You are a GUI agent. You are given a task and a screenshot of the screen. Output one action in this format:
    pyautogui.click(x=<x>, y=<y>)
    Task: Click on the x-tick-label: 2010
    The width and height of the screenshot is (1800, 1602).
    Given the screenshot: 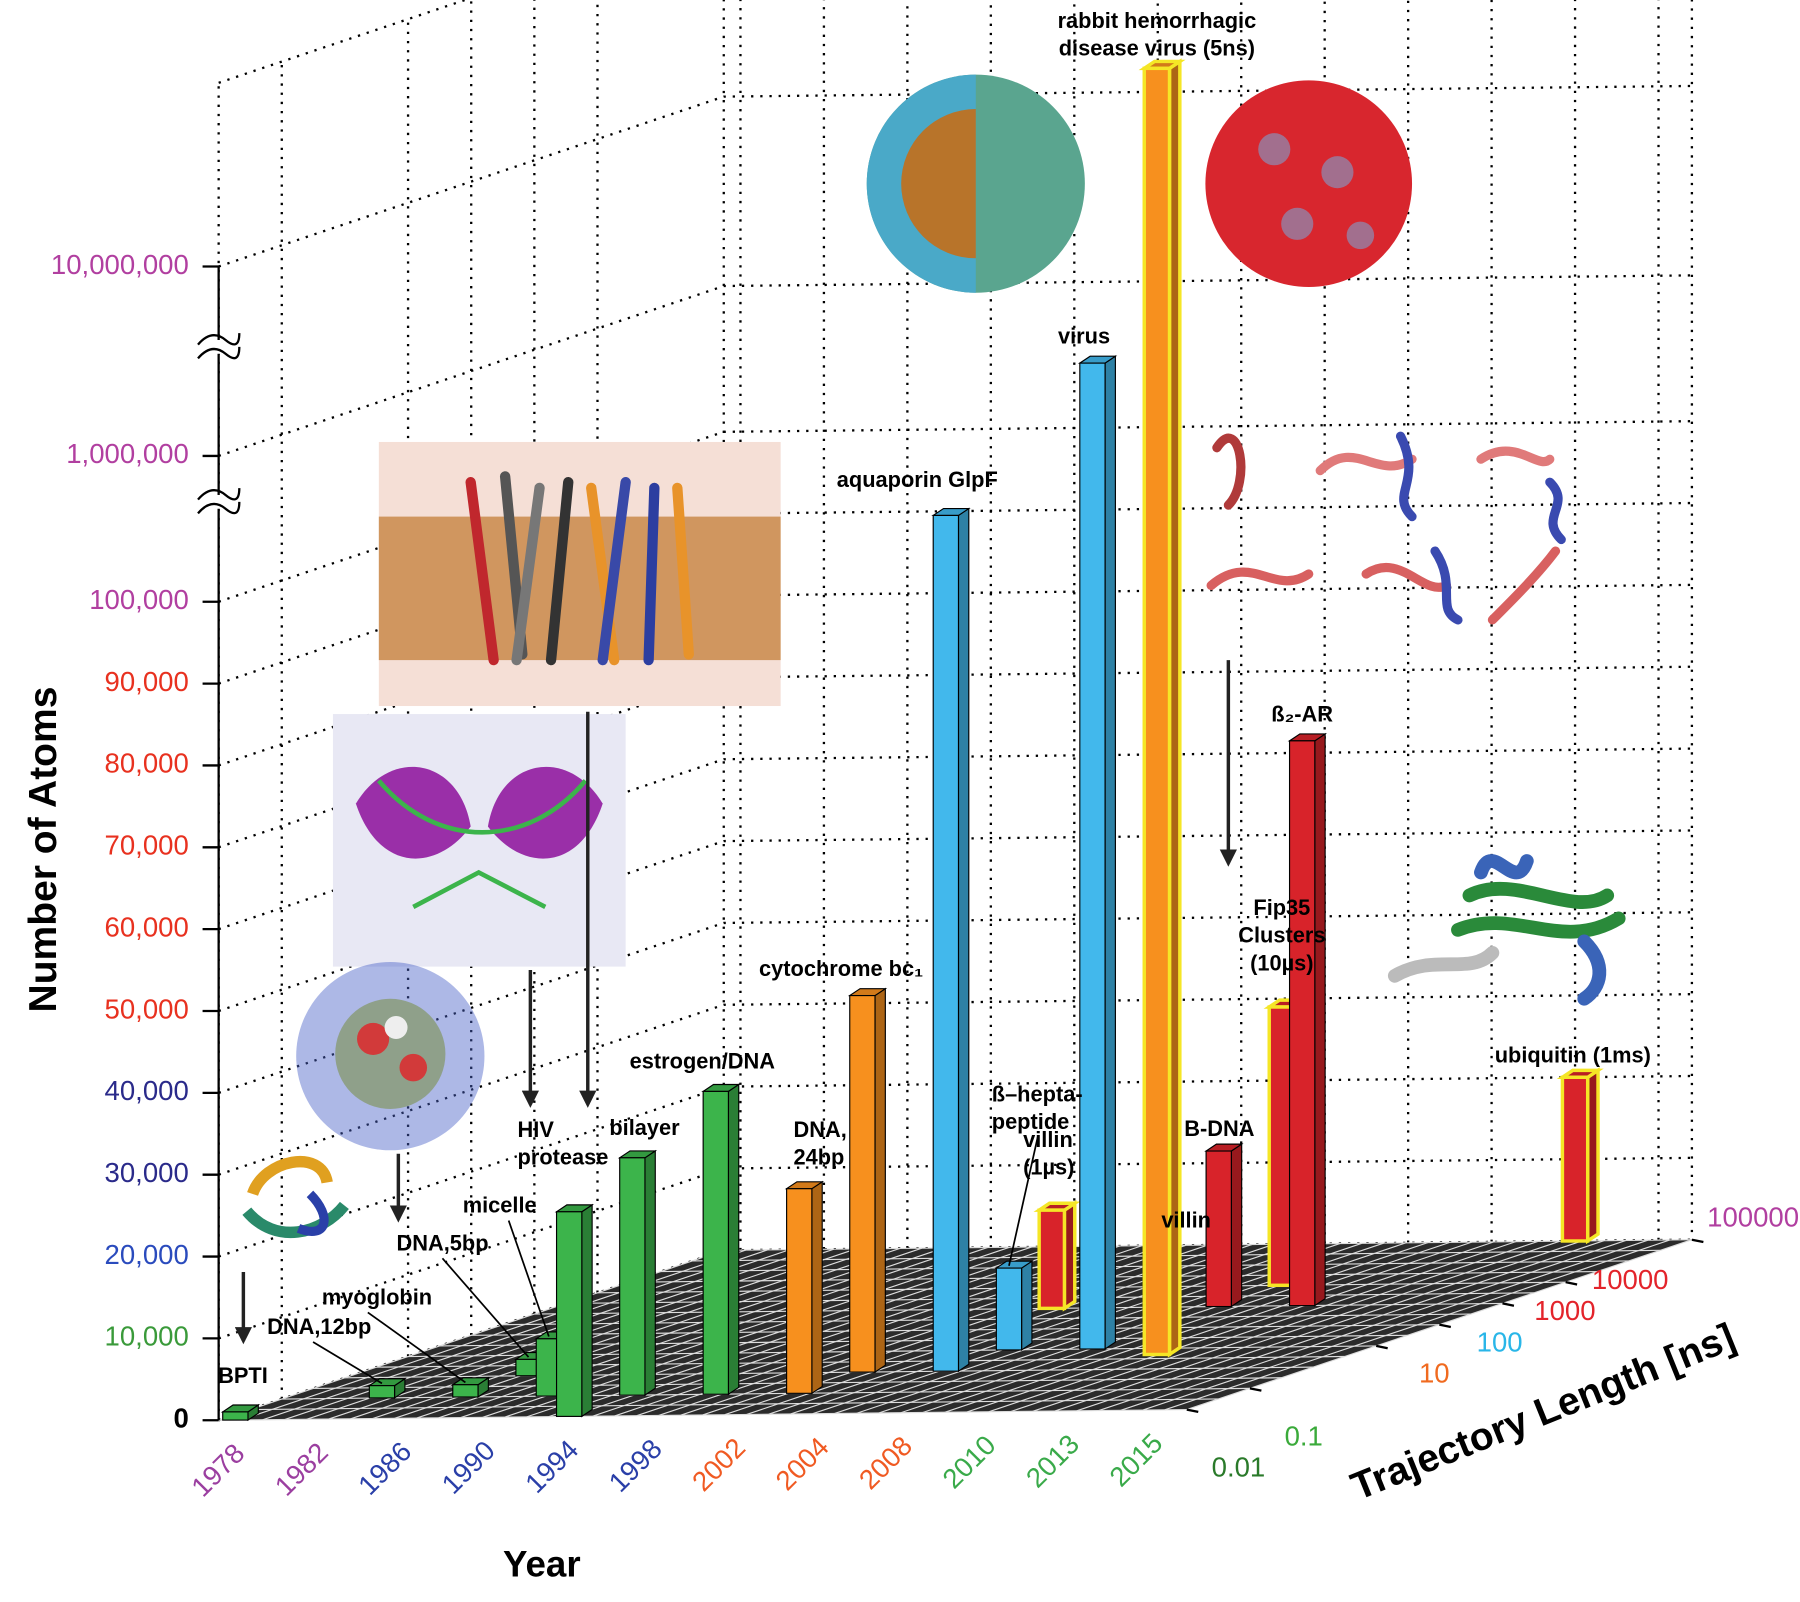 What is the action you would take?
    pyautogui.click(x=968, y=1461)
    